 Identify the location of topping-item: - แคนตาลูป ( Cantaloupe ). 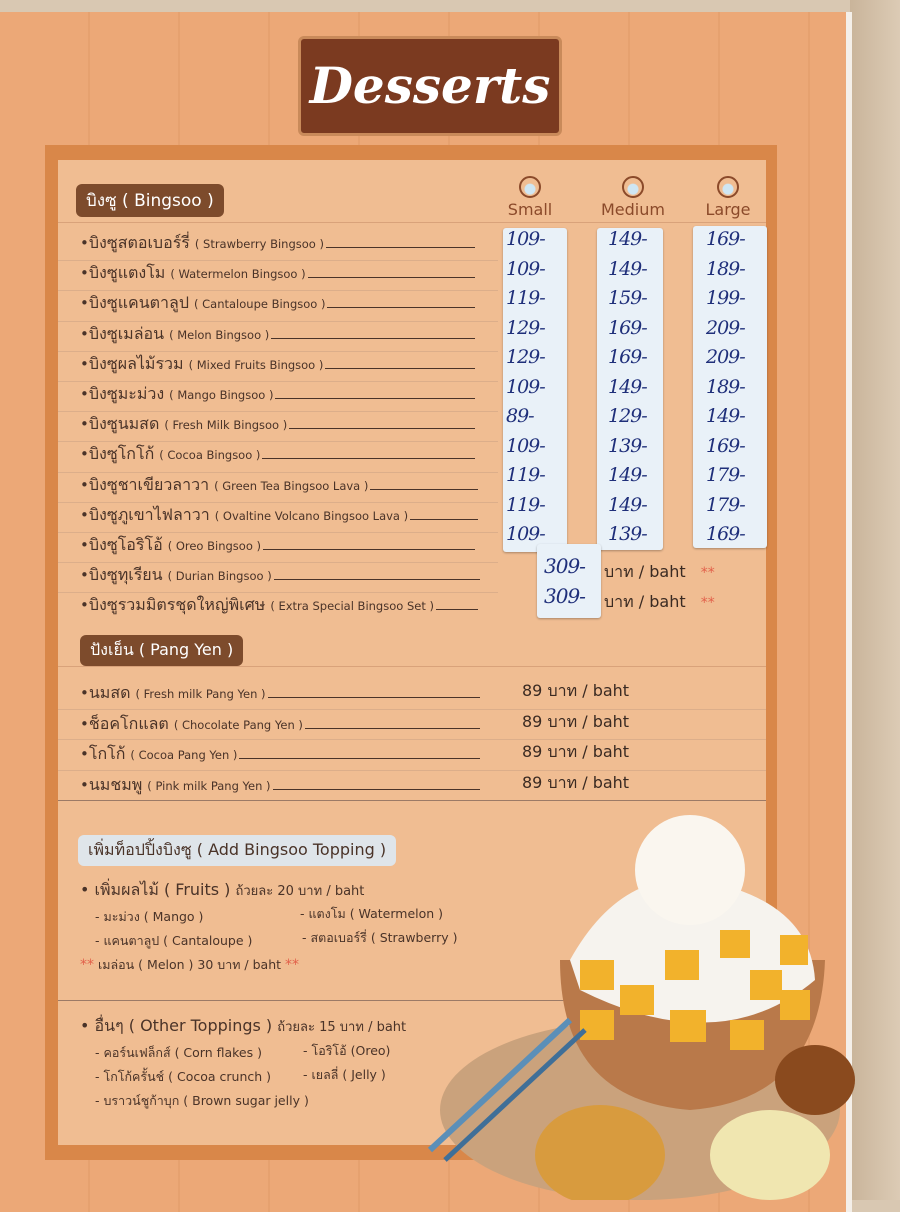
(174, 940).